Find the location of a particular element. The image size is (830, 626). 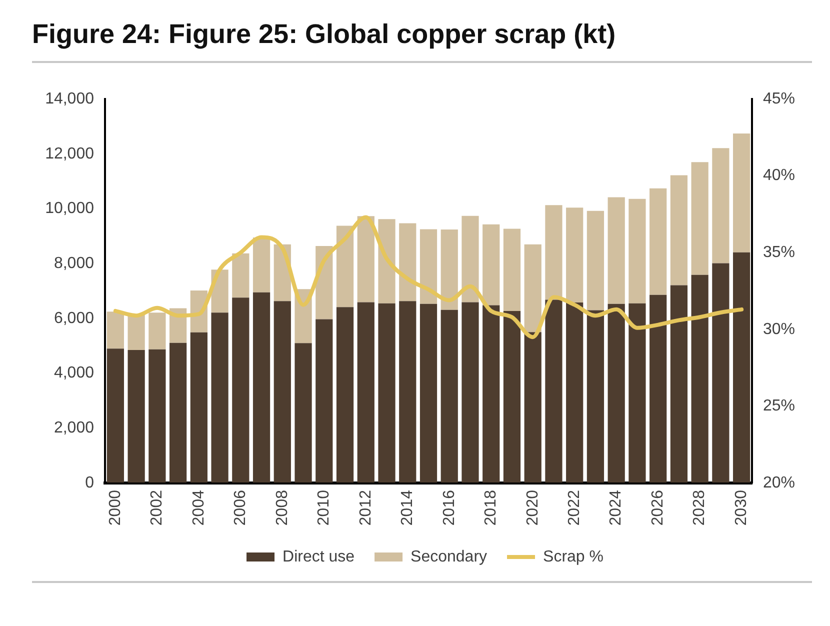

y-tick-label: 12,000 is located at coordinates (69, 153).